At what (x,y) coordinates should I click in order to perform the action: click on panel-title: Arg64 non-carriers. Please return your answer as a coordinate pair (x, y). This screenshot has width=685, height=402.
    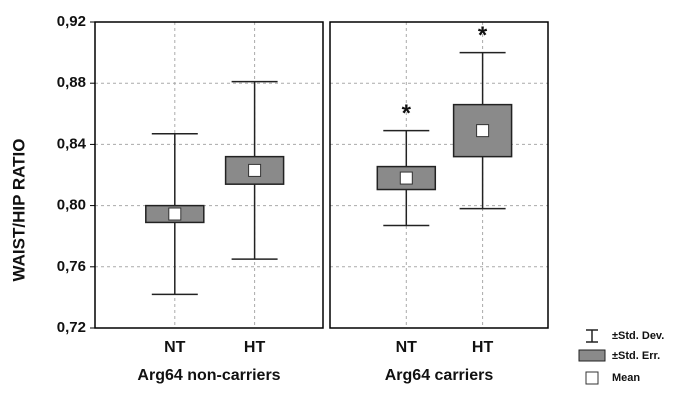
    Looking at the image, I should click on (208, 375).